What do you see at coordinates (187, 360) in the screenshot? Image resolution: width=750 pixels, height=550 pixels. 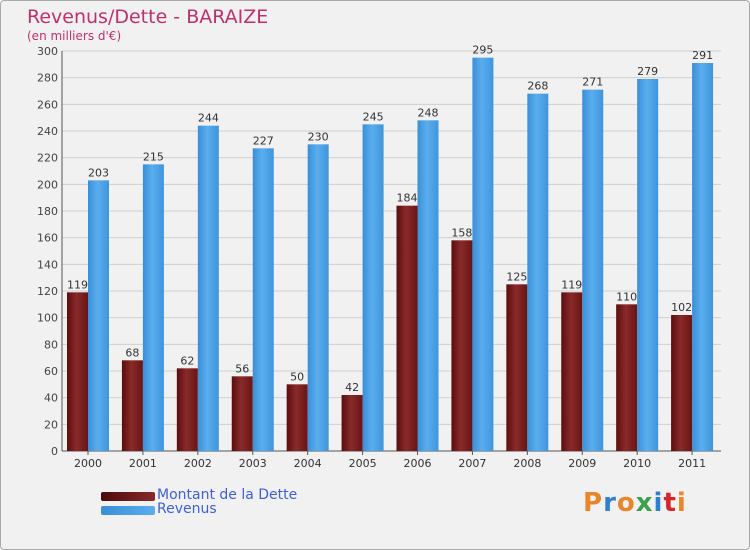 I see `data-label-dette: 62` at bounding box center [187, 360].